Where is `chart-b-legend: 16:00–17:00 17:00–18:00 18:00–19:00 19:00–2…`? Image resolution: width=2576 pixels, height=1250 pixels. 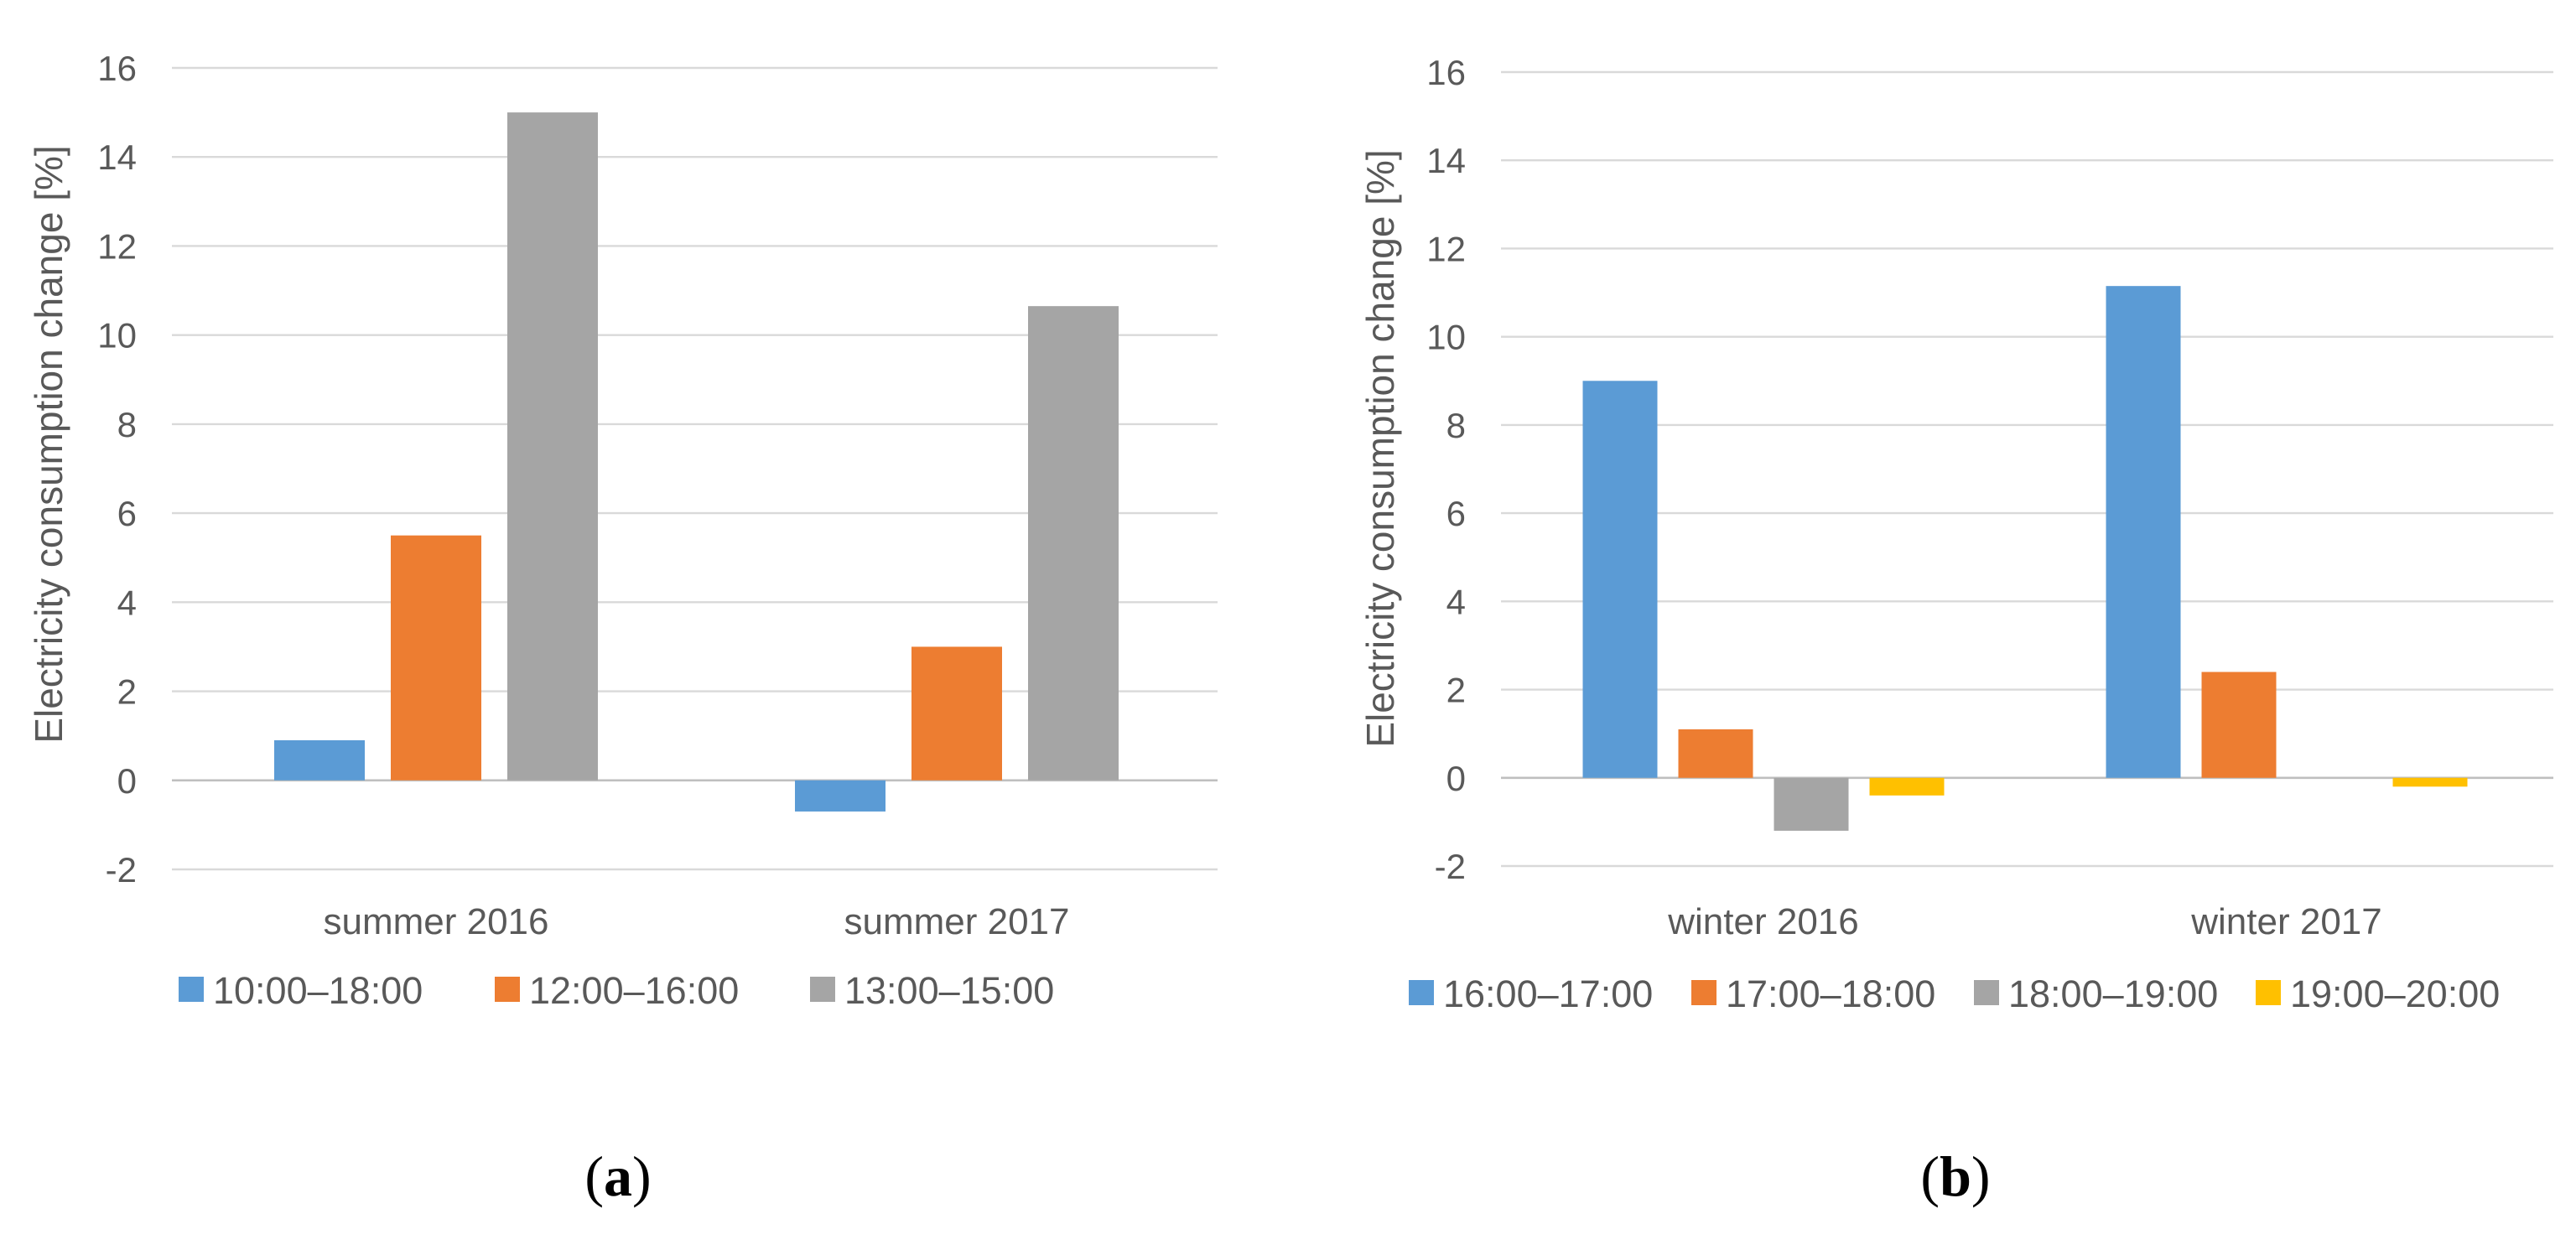
chart-b-legend: 16:00–17:00 17:00–18:00 18:00–19:00 19:00–2… is located at coordinates (1954, 994).